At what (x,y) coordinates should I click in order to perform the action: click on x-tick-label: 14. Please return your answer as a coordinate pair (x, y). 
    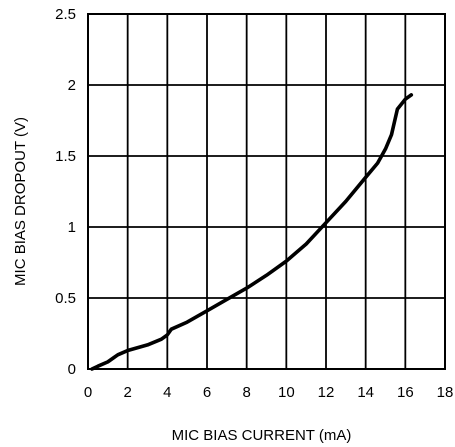
    Looking at the image, I should click on (365, 392).